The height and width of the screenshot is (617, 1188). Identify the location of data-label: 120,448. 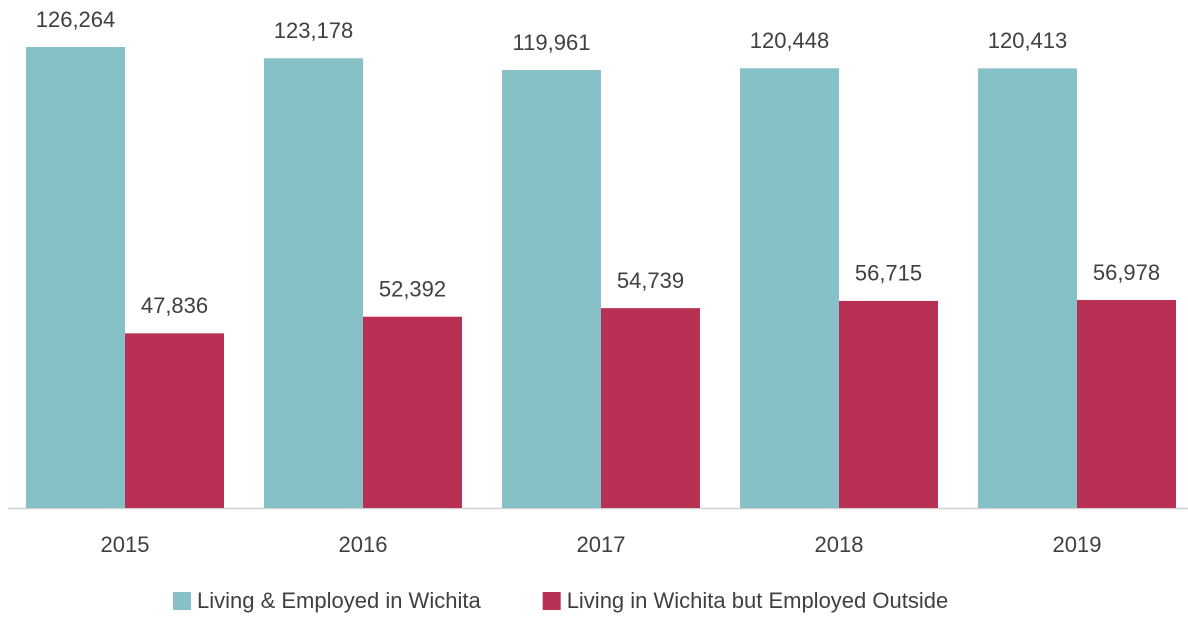
(790, 40).